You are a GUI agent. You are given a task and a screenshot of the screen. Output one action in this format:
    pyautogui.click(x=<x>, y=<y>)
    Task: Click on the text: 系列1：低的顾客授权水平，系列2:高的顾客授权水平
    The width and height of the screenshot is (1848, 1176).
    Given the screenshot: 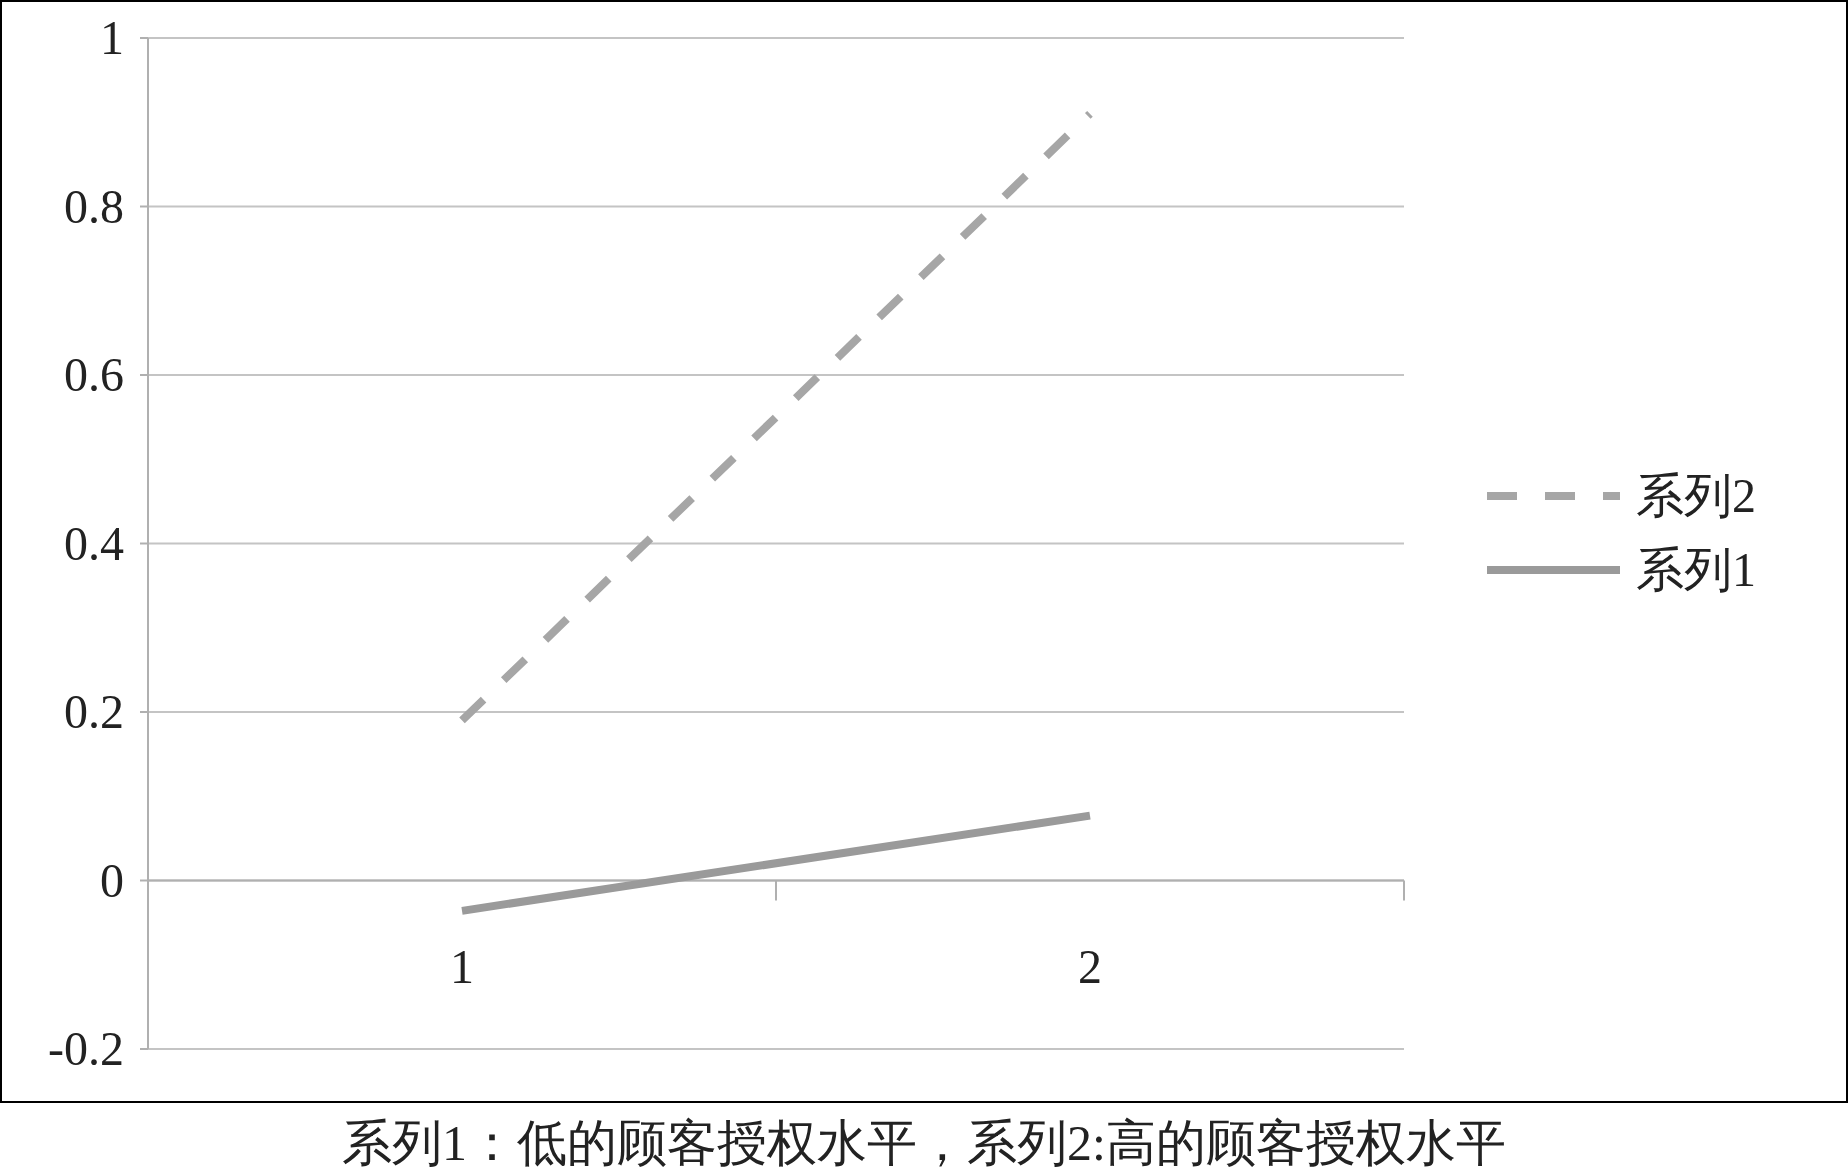 What is the action you would take?
    pyautogui.click(x=924, y=1143)
    